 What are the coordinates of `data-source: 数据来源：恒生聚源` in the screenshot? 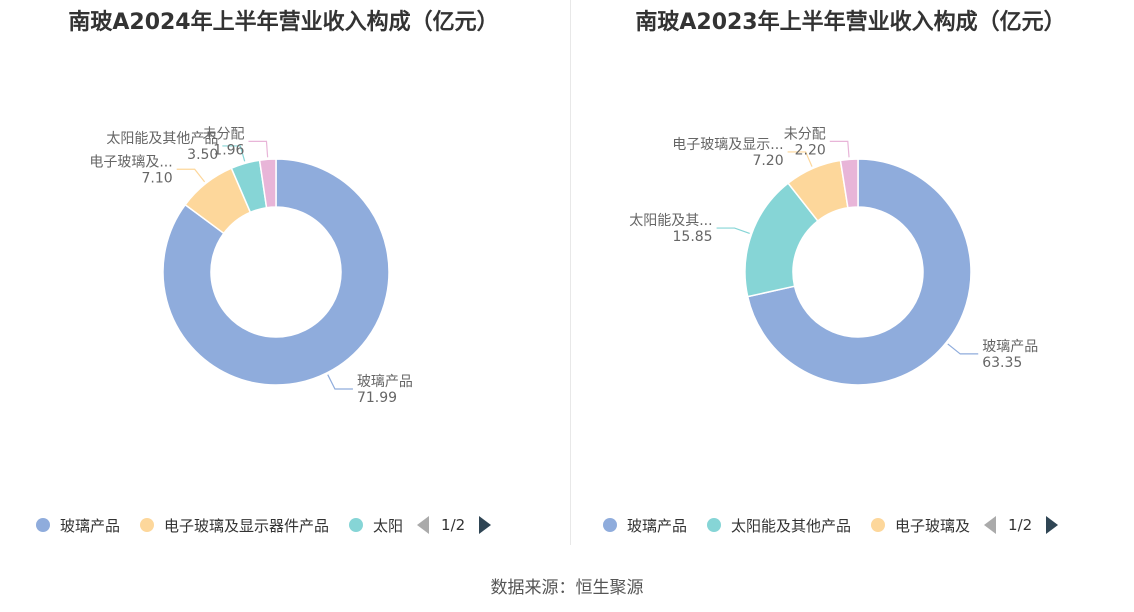 It's located at (567, 588).